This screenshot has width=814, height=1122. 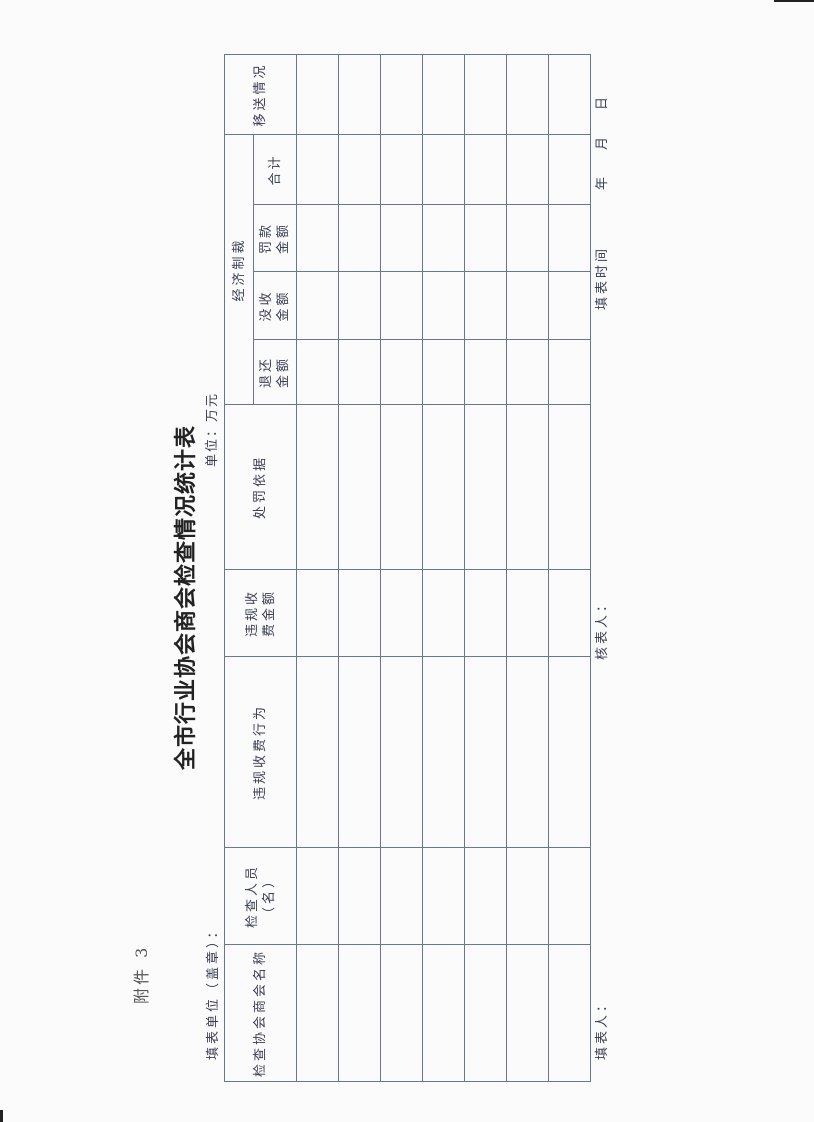 I want to click on day-label: 日, so click(x=602, y=101).